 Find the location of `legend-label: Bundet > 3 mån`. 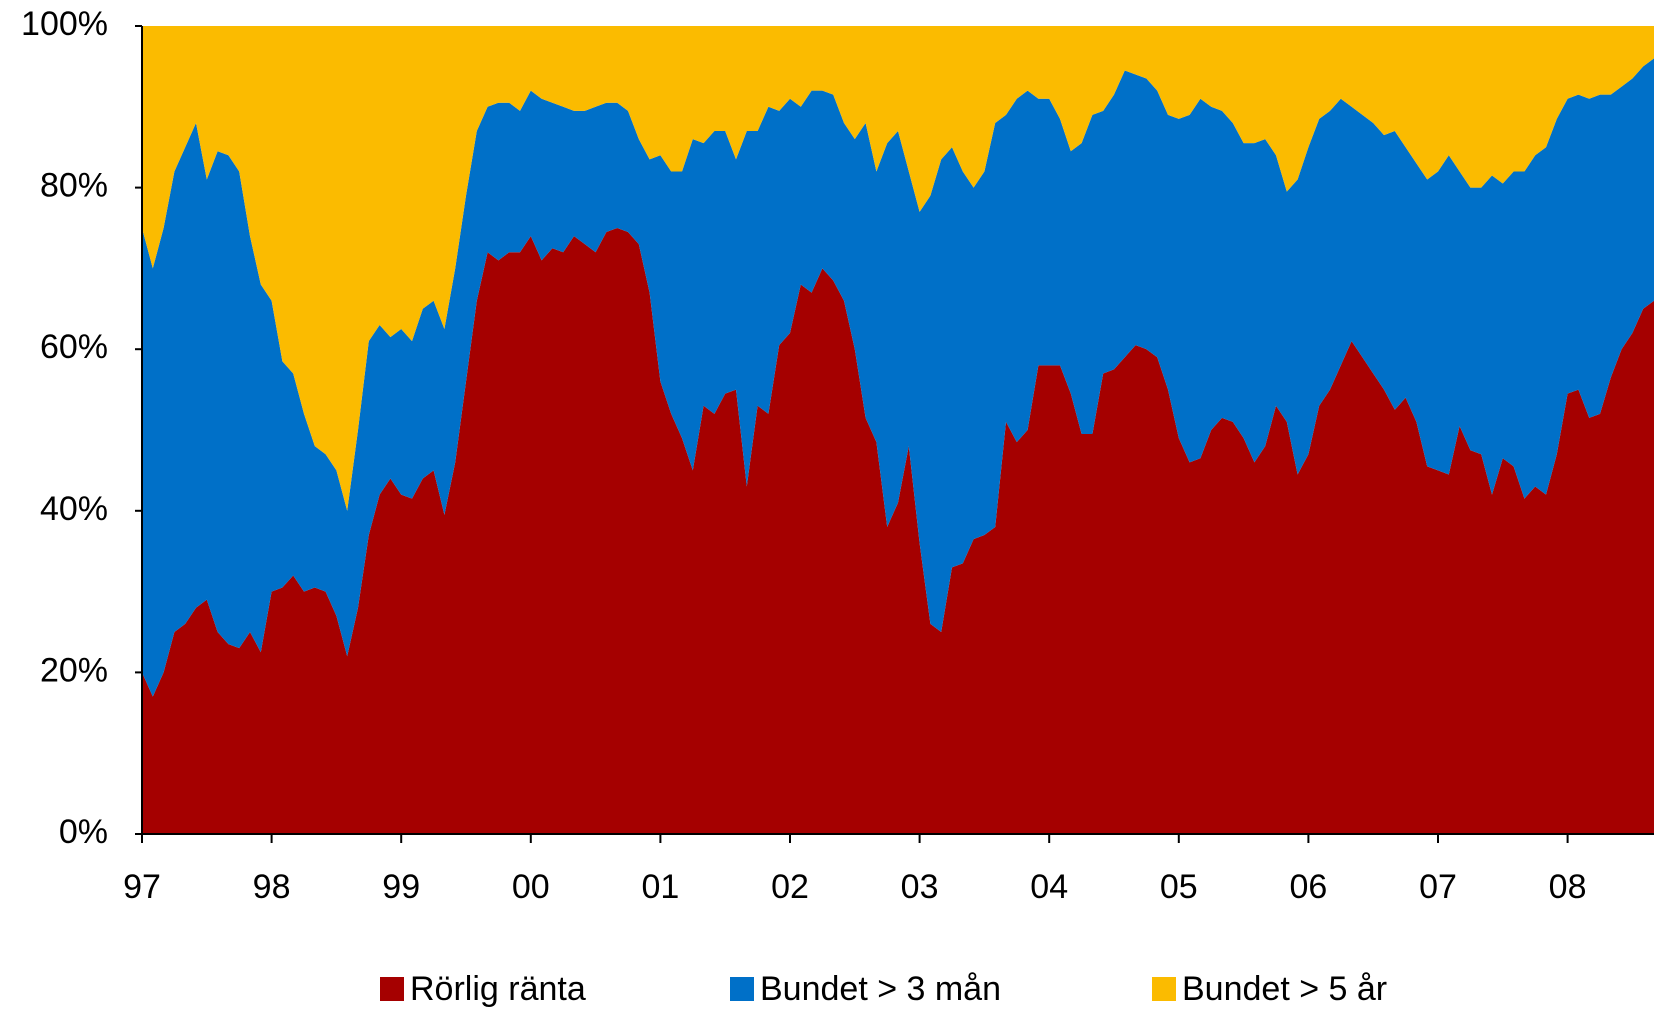

legend-label: Bundet > 3 mån is located at coordinates (880, 989).